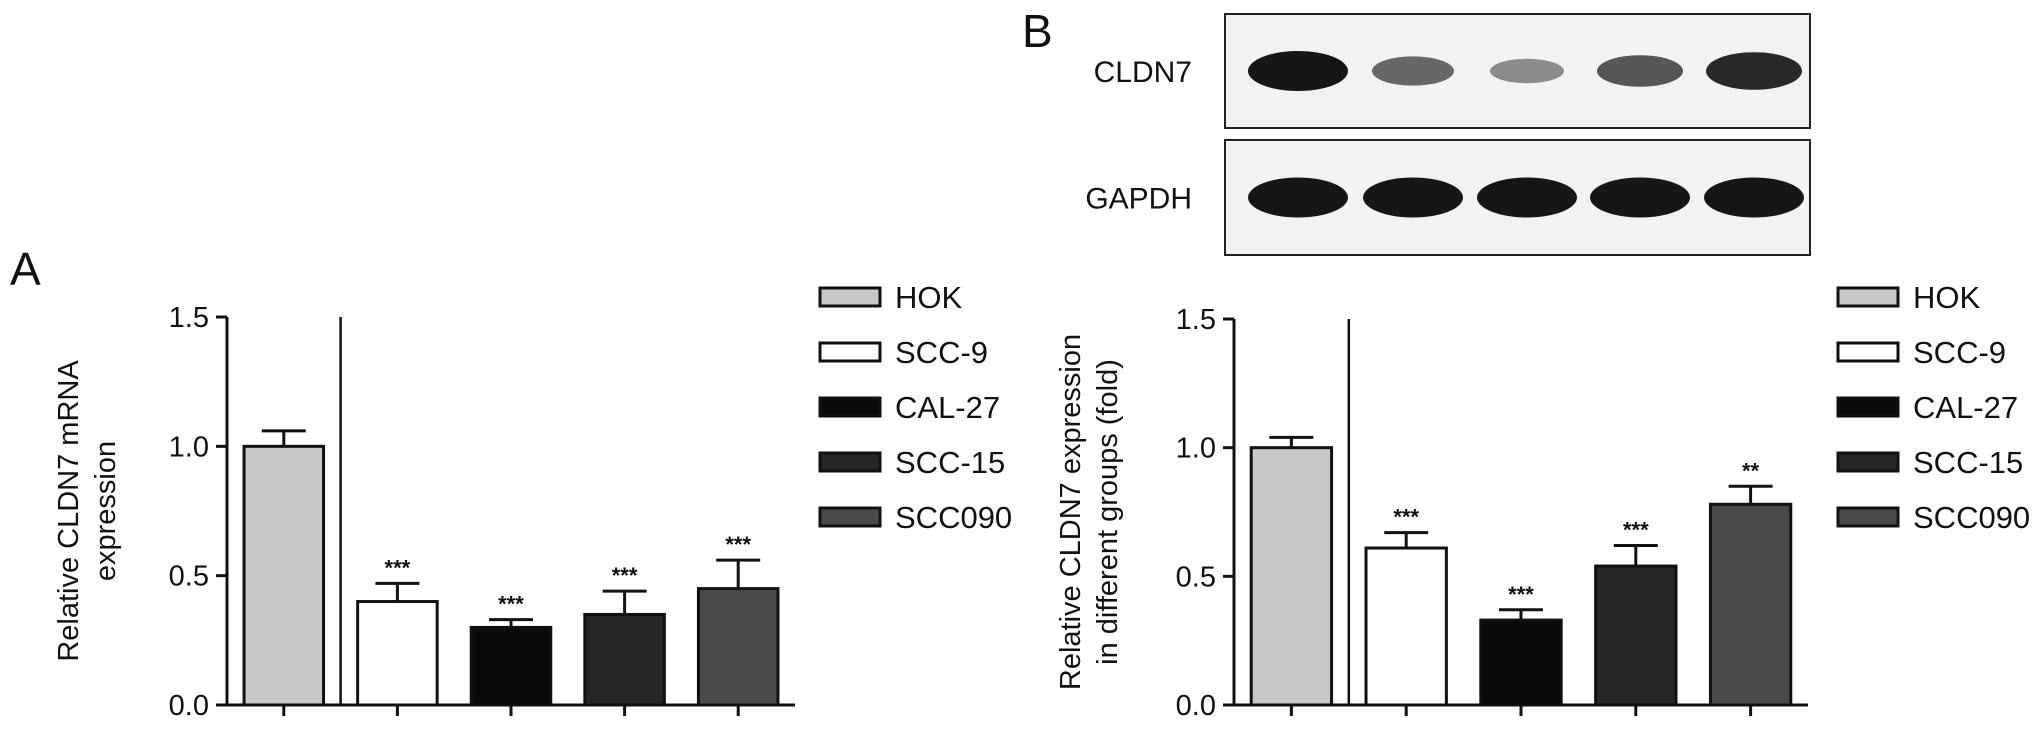 Image resolution: width=2032 pixels, height=732 pixels. I want to click on legend-a: HOK SCC-9 CAL-27 SCC-15 SCC090, so click(915, 407).